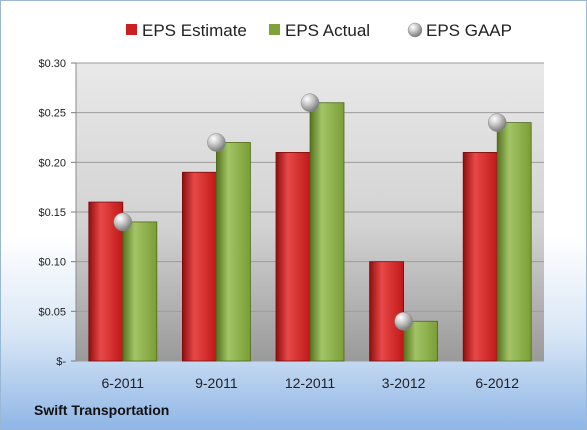 The height and width of the screenshot is (430, 587). What do you see at coordinates (52, 312) in the screenshot?
I see `y-tick-label: $0.05` at bounding box center [52, 312].